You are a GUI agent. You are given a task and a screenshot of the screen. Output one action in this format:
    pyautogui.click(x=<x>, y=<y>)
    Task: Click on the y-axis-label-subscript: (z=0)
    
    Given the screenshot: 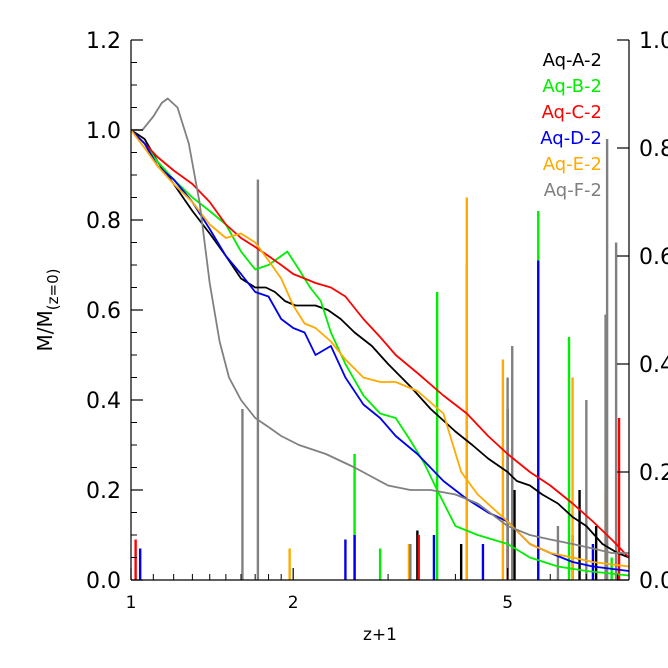 What is the action you would take?
    pyautogui.click(x=53, y=290)
    